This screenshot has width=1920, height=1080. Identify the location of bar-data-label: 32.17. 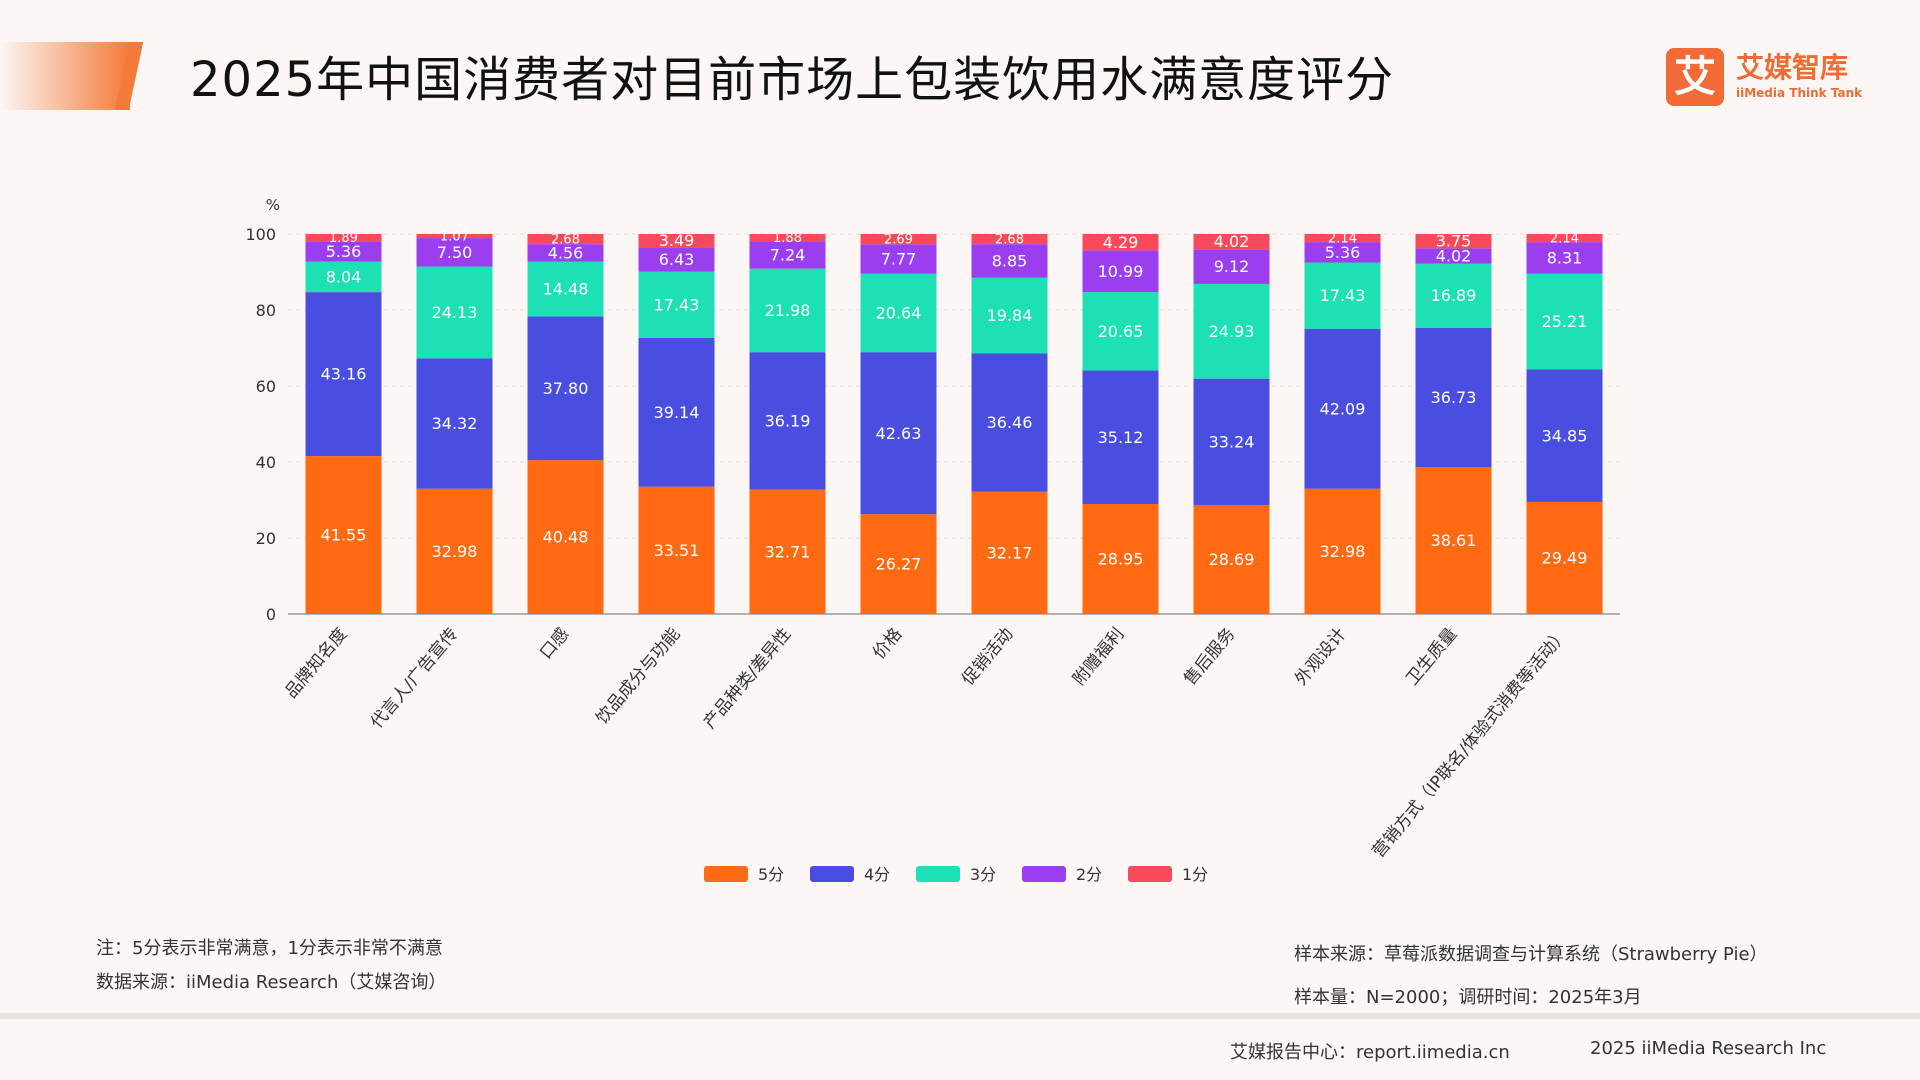
(1010, 552).